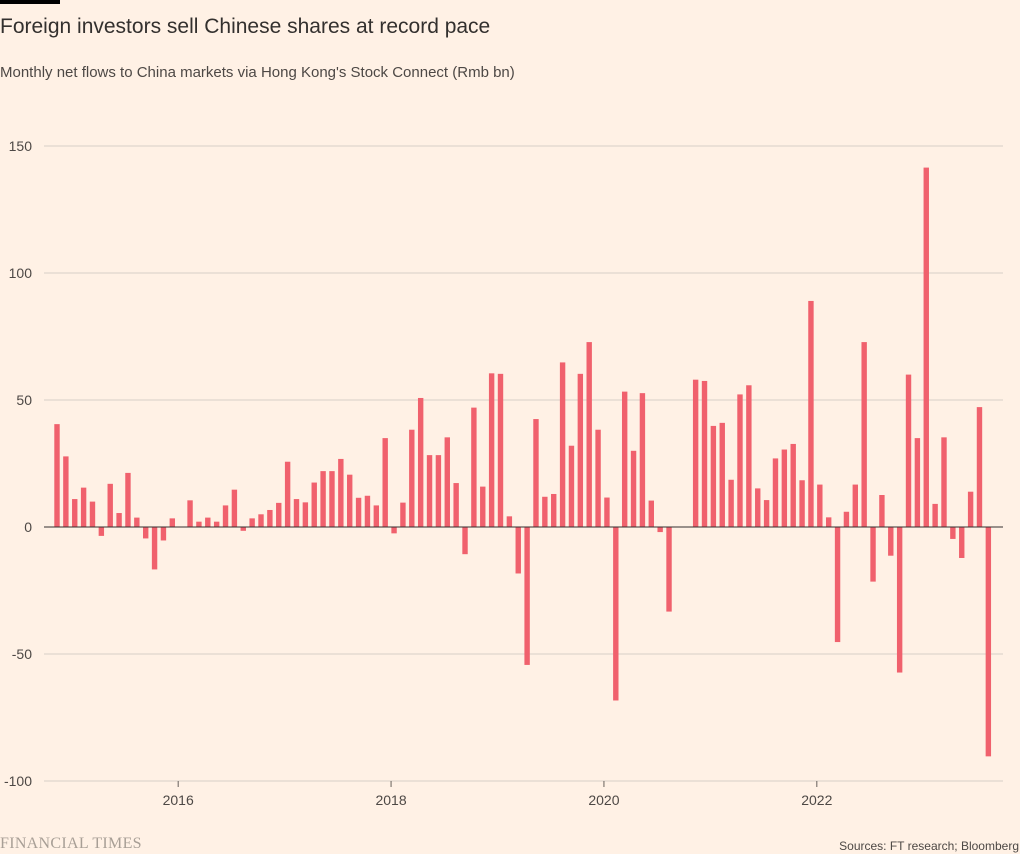  What do you see at coordinates (28, 527) in the screenshot?
I see `y-tick-label: 0` at bounding box center [28, 527].